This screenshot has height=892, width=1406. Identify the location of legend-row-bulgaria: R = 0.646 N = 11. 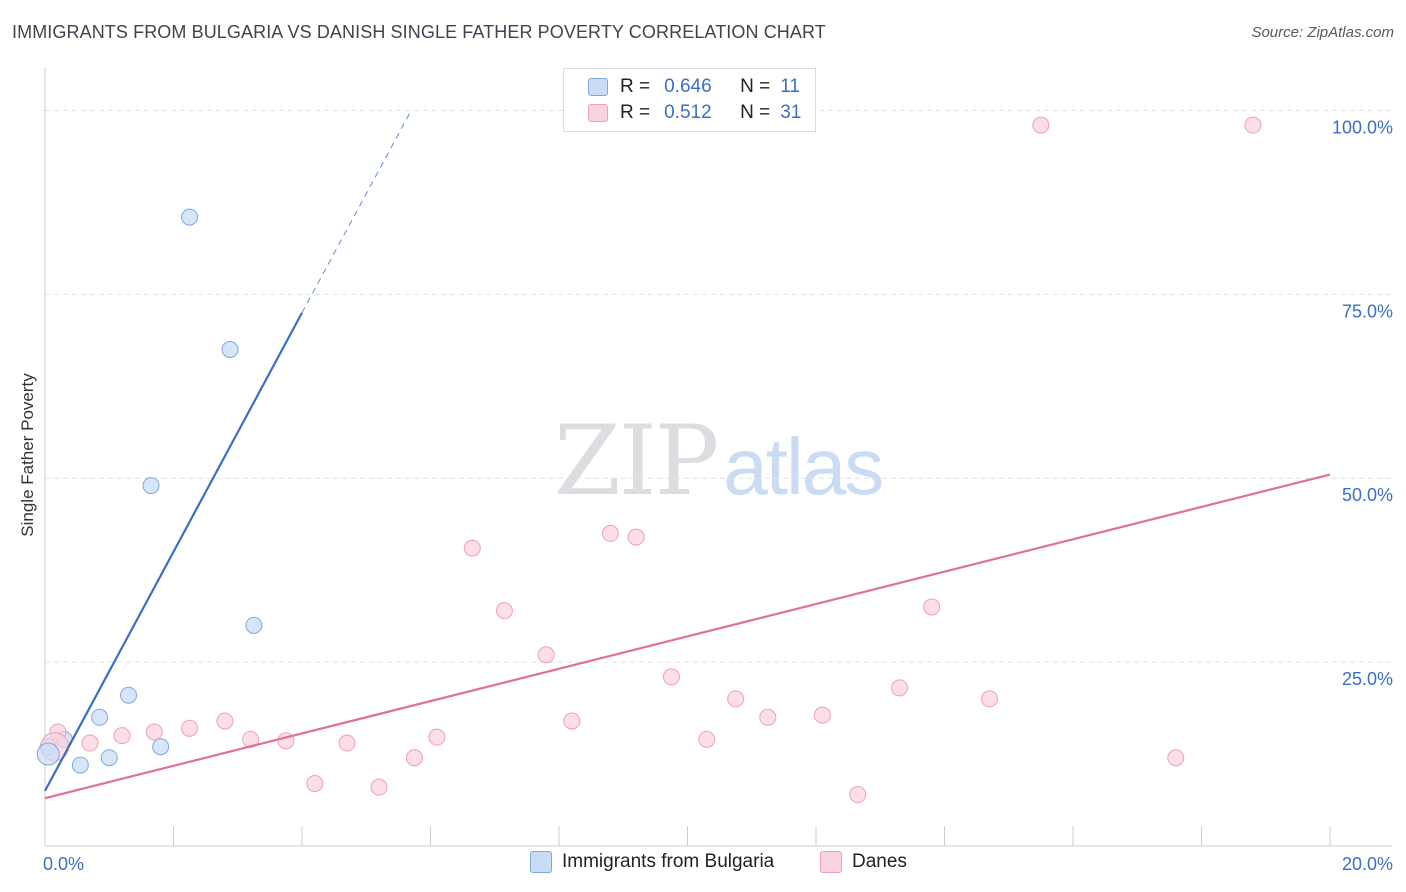
(694, 87).